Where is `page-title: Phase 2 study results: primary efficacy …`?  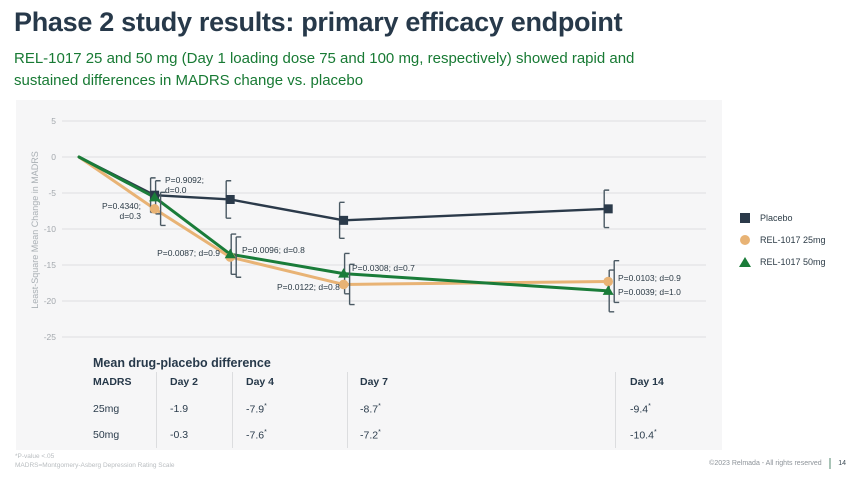
page-title: Phase 2 study results: primary efficacy … is located at coordinates (318, 22).